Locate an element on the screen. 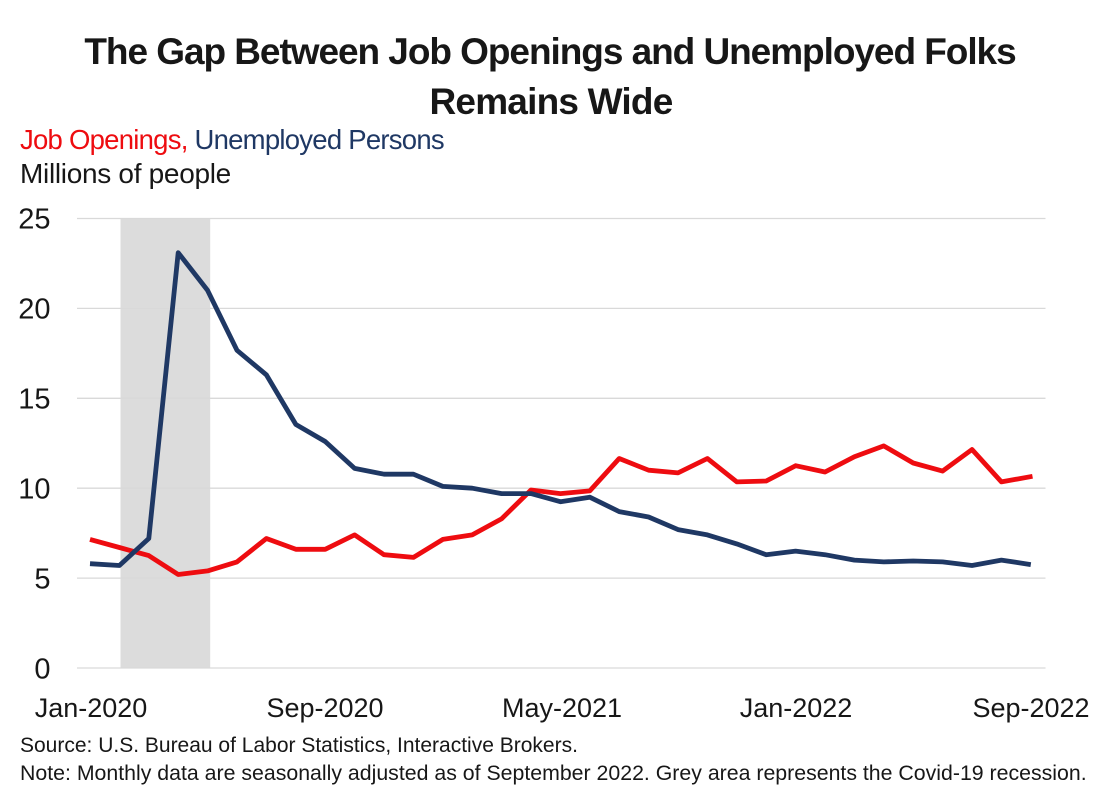 The height and width of the screenshot is (797, 1100). svg-text:Job Openings, Unemployed Perso: Job Openings, Unemployed Persons is located at coordinates (232, 139).